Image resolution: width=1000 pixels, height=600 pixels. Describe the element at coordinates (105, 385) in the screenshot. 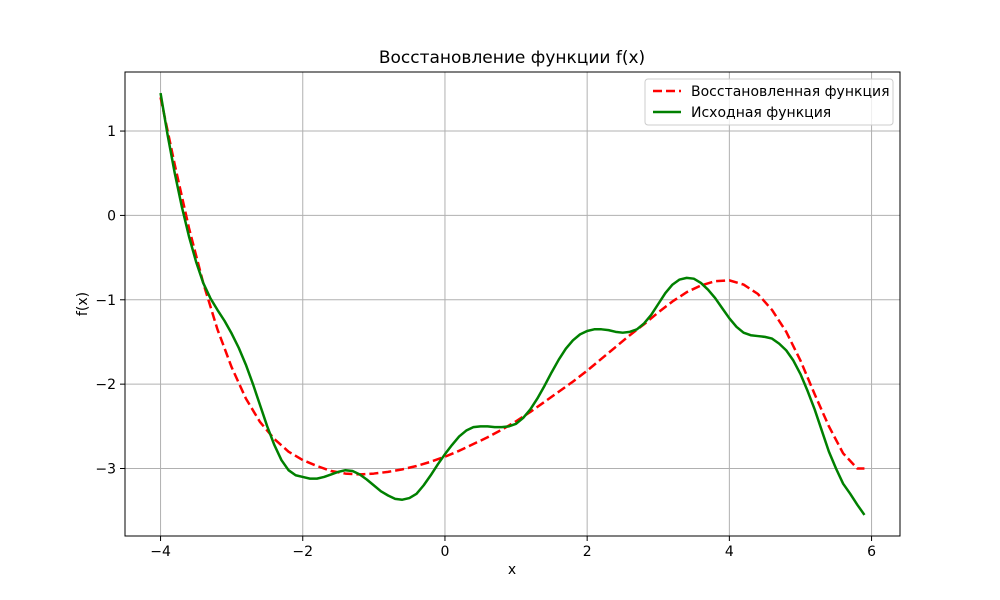

I see `y-tick-label: −2` at that location.